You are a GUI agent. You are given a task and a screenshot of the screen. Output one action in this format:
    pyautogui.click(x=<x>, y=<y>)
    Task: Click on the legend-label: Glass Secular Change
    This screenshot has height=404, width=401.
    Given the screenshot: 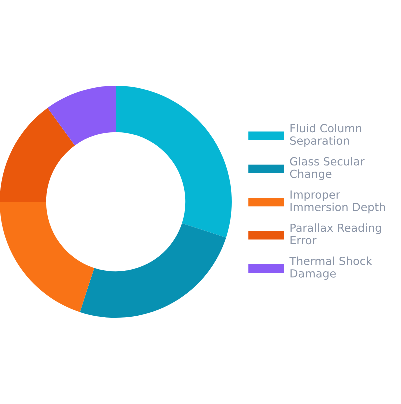 What is the action you would take?
    pyautogui.click(x=327, y=168)
    